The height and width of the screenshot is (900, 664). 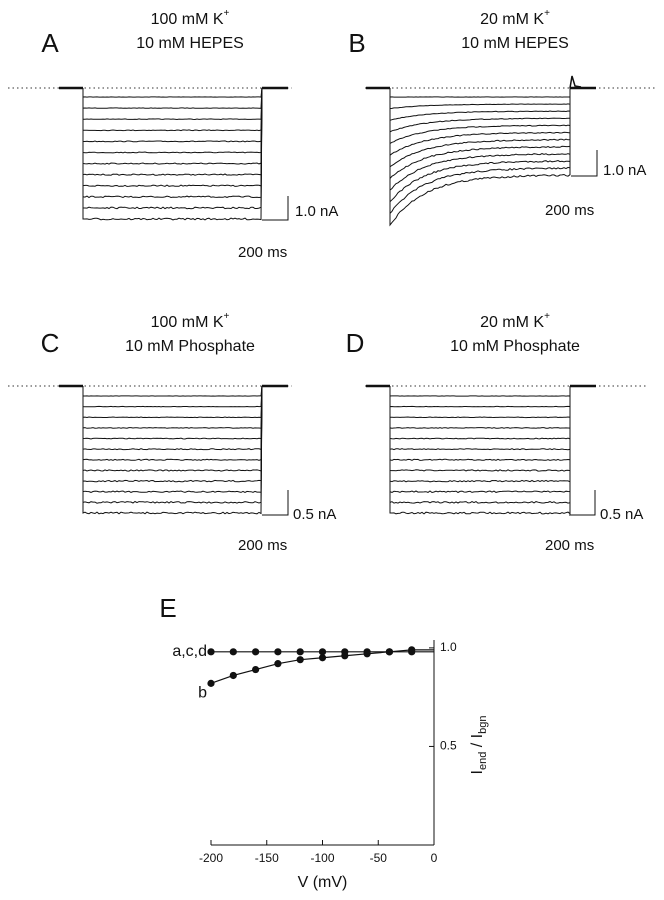 What do you see at coordinates (477, 772) in the screenshot?
I see `y-label-part: I` at bounding box center [477, 772].